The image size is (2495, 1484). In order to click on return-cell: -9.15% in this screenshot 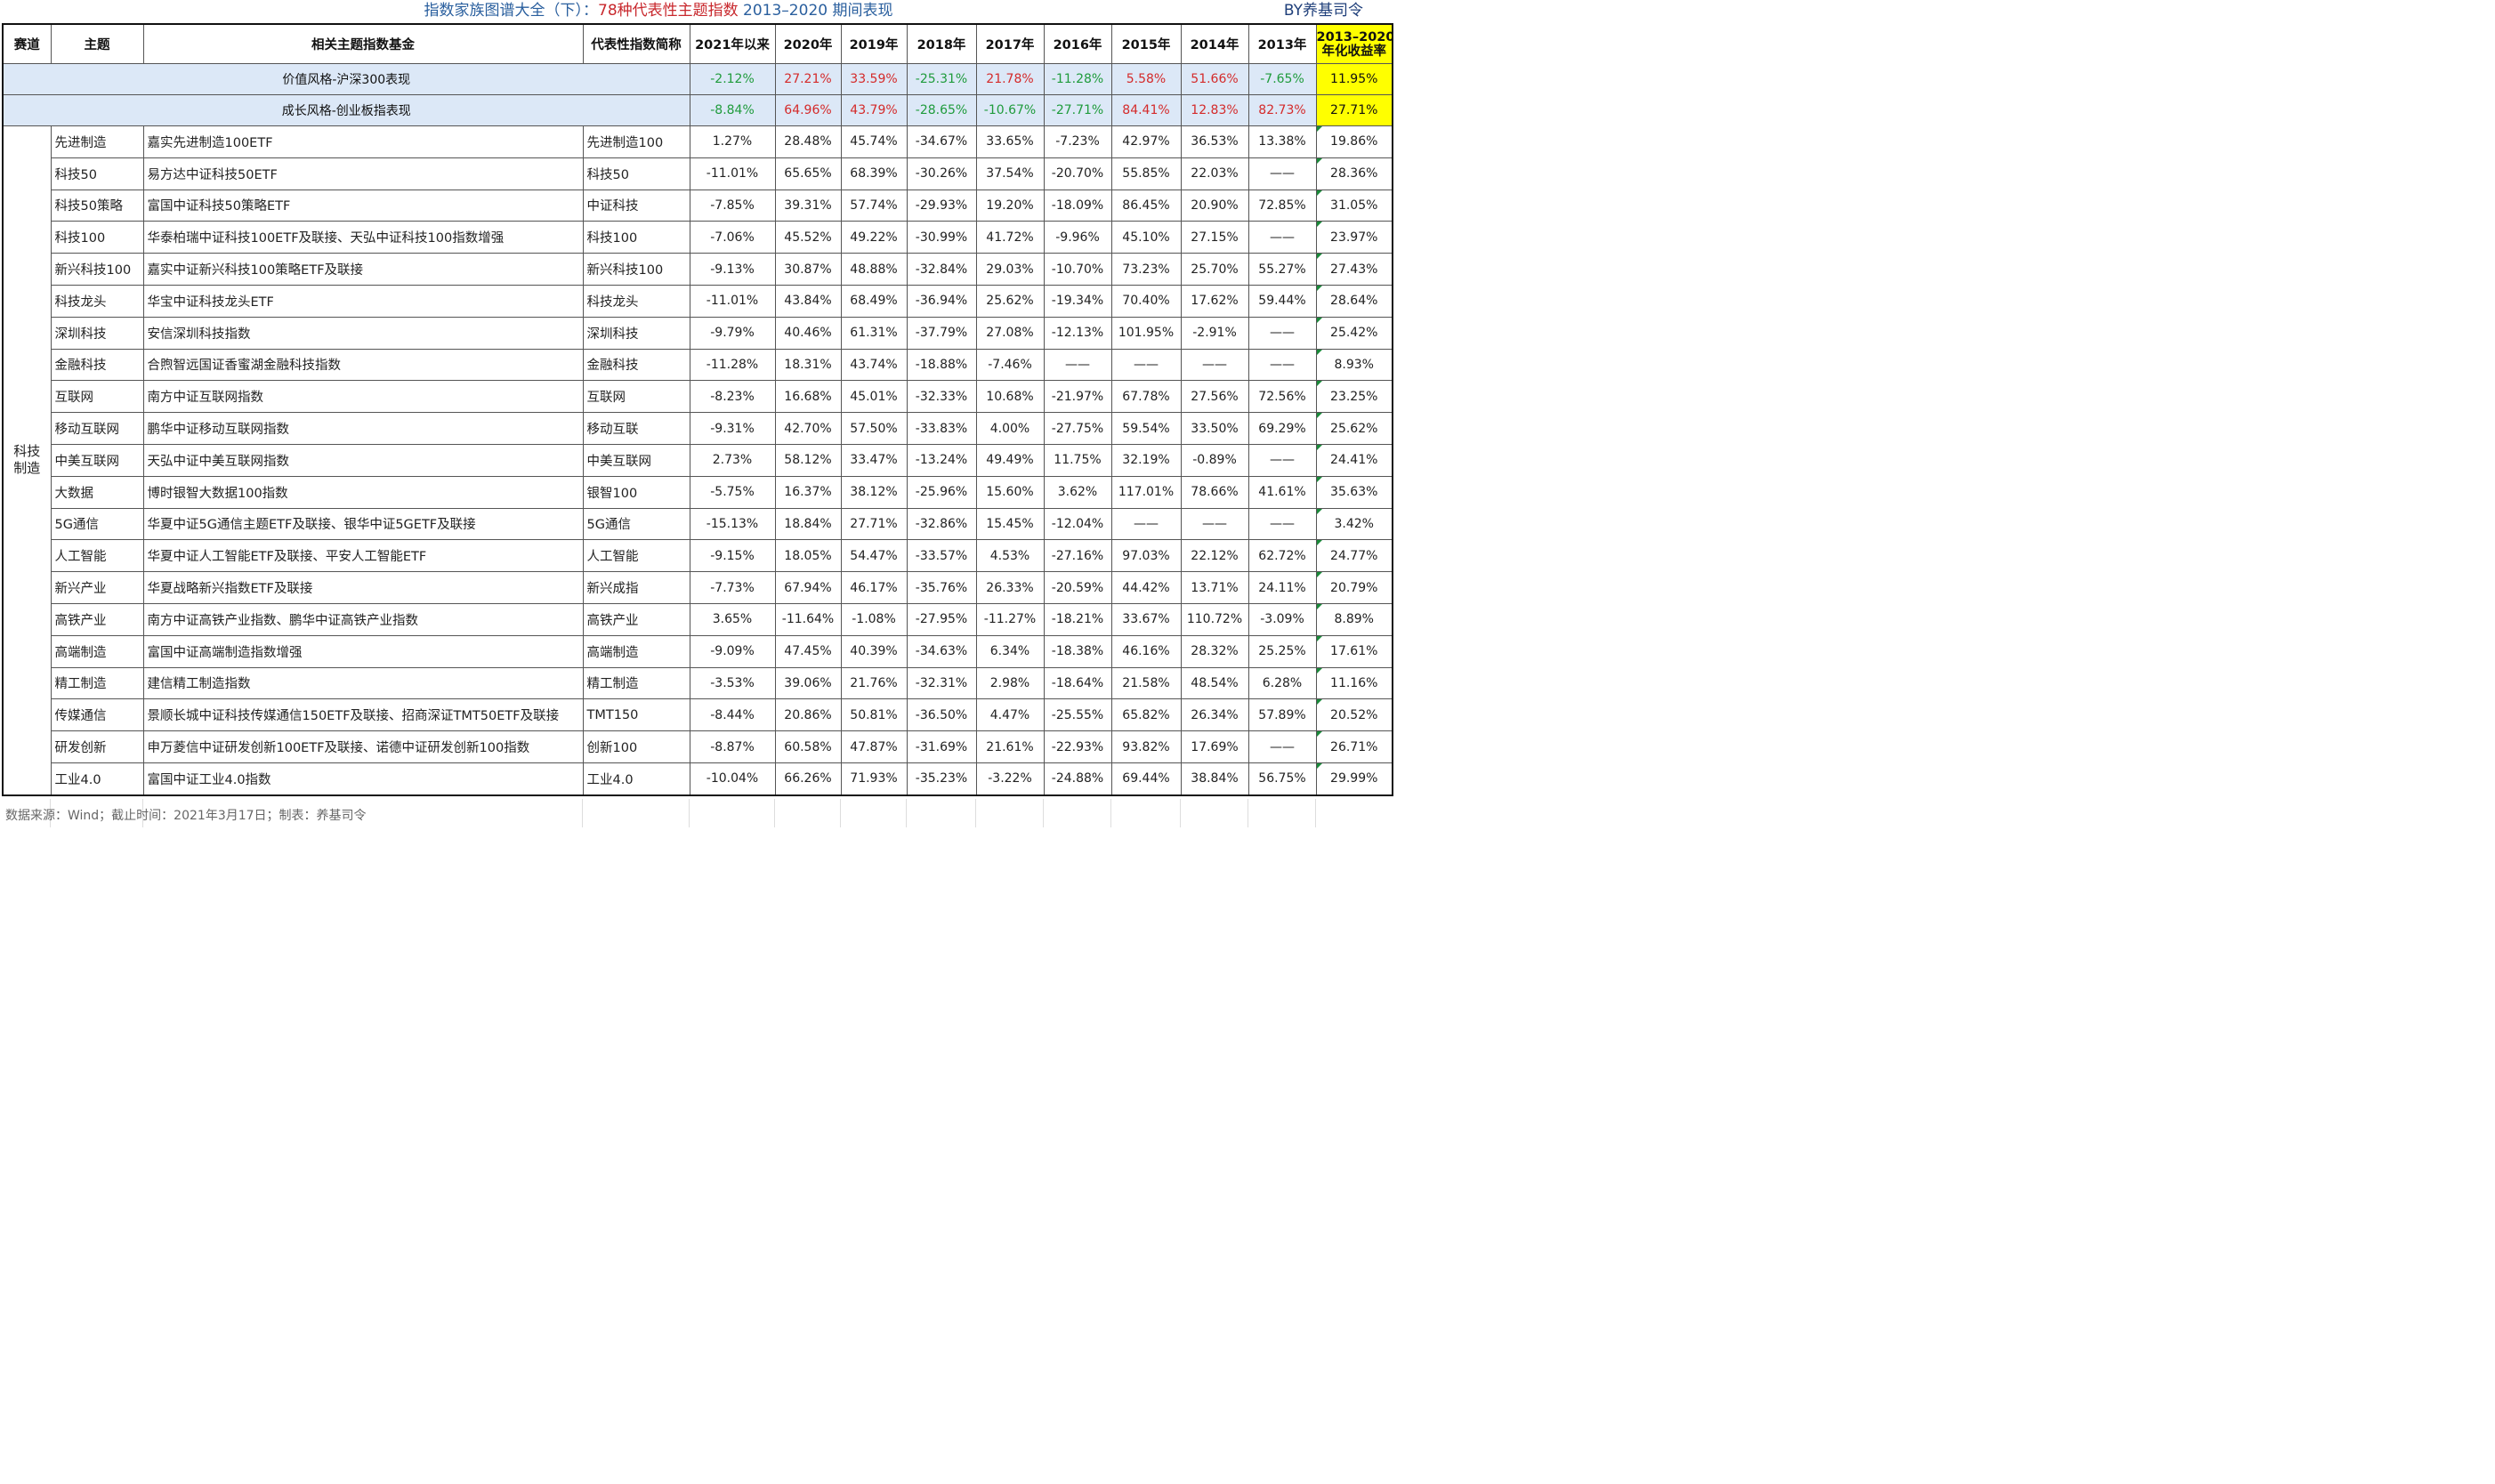, I will do `click(733, 556)`.